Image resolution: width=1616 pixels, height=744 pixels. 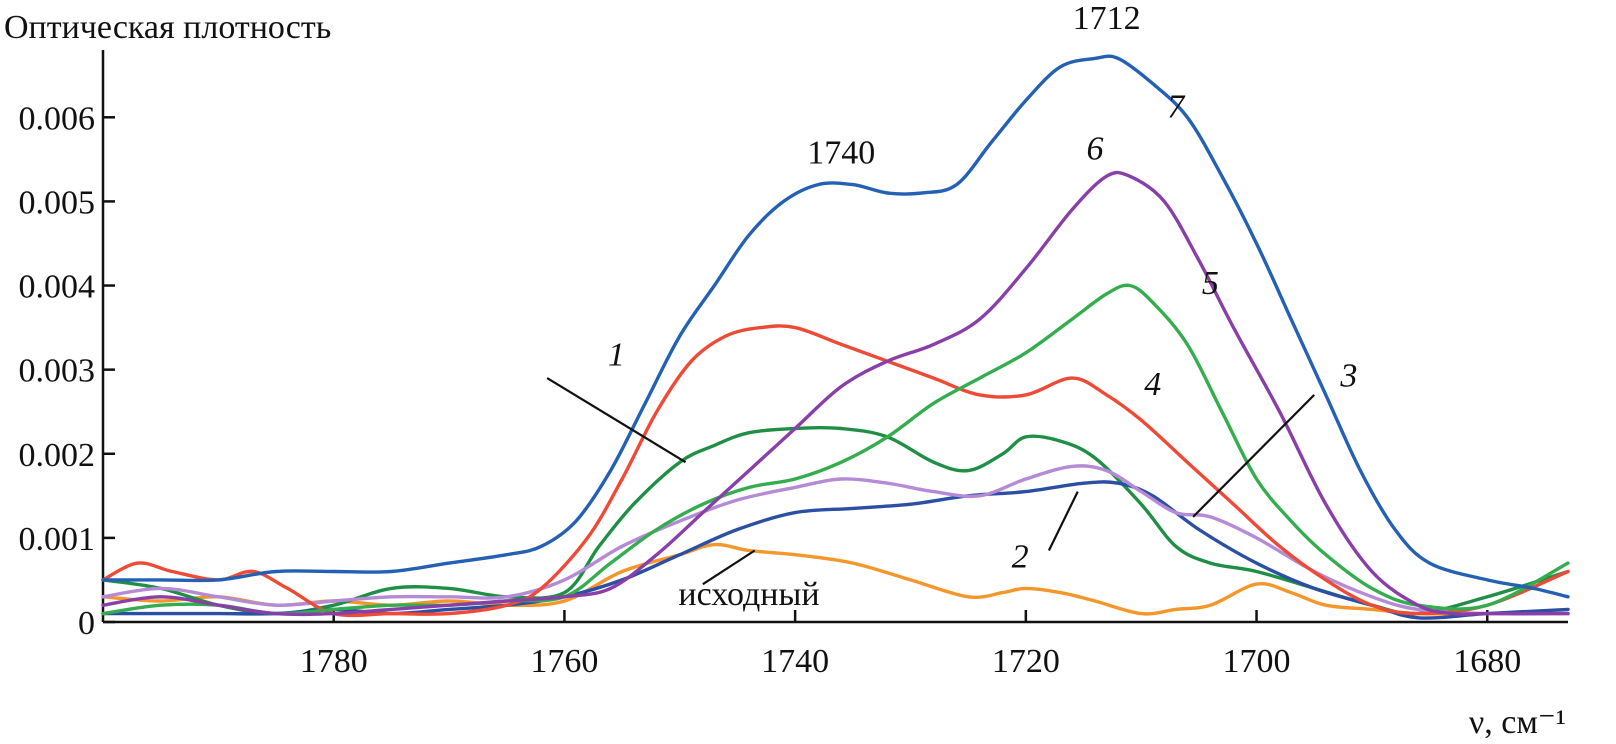 What do you see at coordinates (616, 354) in the screenshot?
I see `series-label-1: 1` at bounding box center [616, 354].